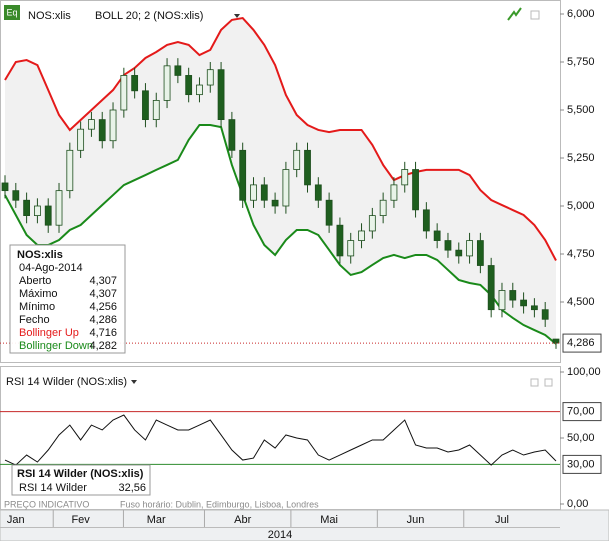  I want to click on x-tick-label: Jan, so click(16, 520).